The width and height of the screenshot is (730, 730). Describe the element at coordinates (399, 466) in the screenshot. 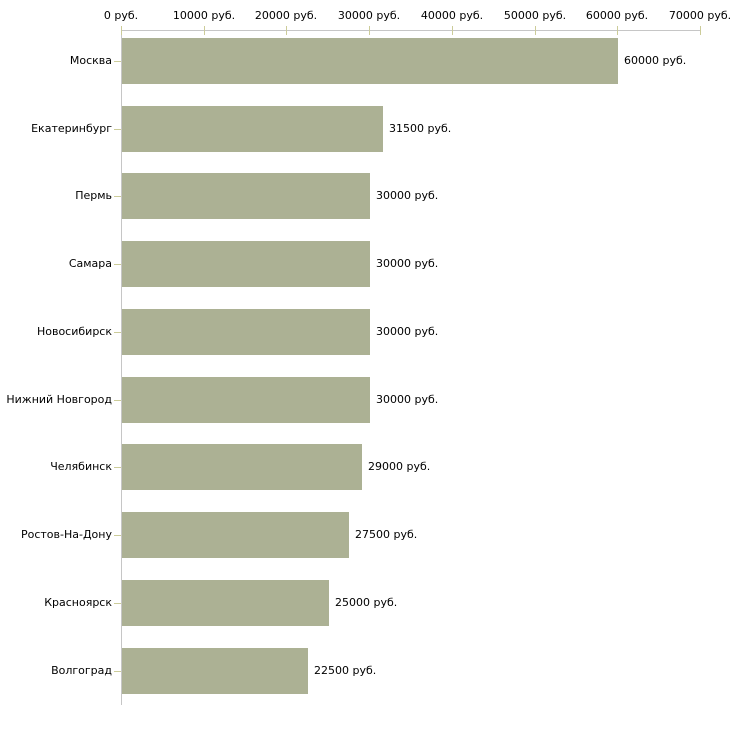

I see `bar-value-label: 29000 руб.` at that location.